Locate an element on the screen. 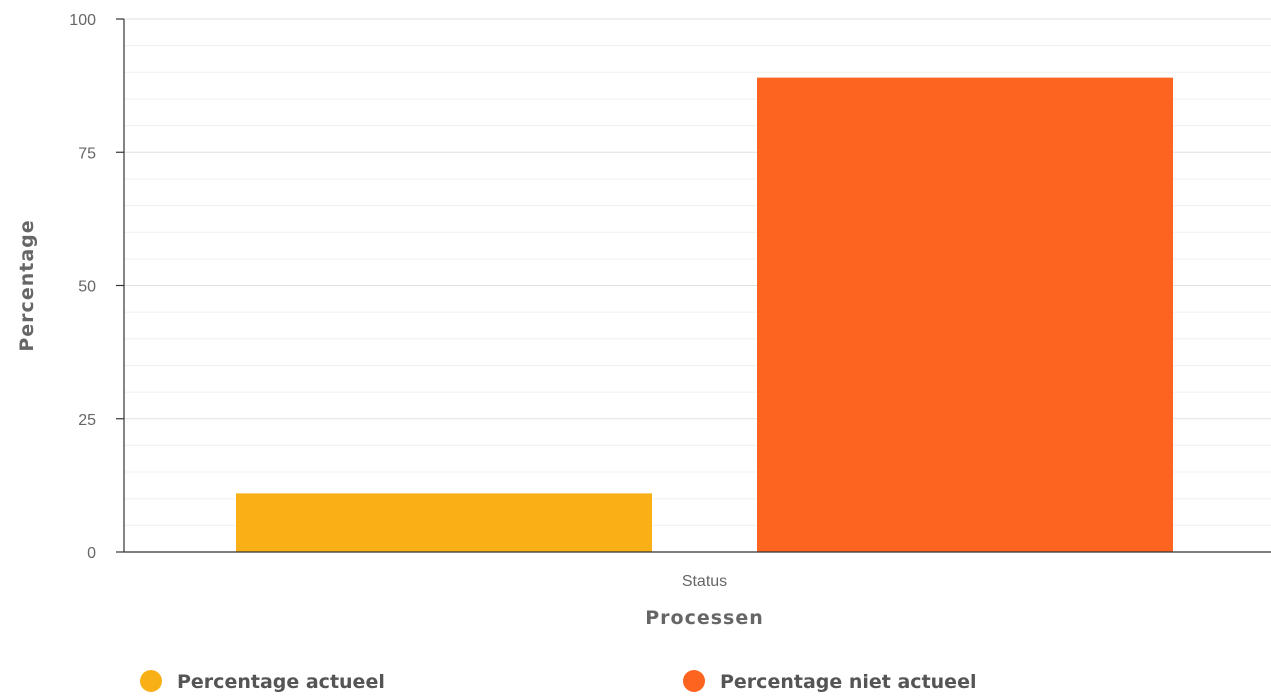 The width and height of the screenshot is (1271, 697). legend-label-percentage-niet-actueel: Percentage niet actueel is located at coordinates (848, 682).